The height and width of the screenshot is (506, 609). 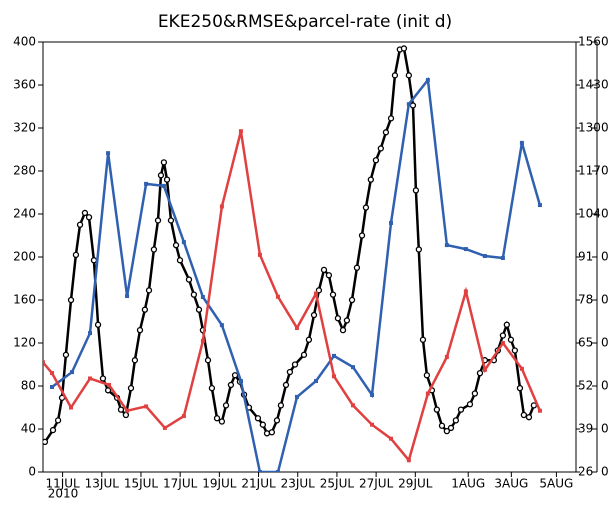 I want to click on y2-tick-label: 65, so click(x=585, y=343).